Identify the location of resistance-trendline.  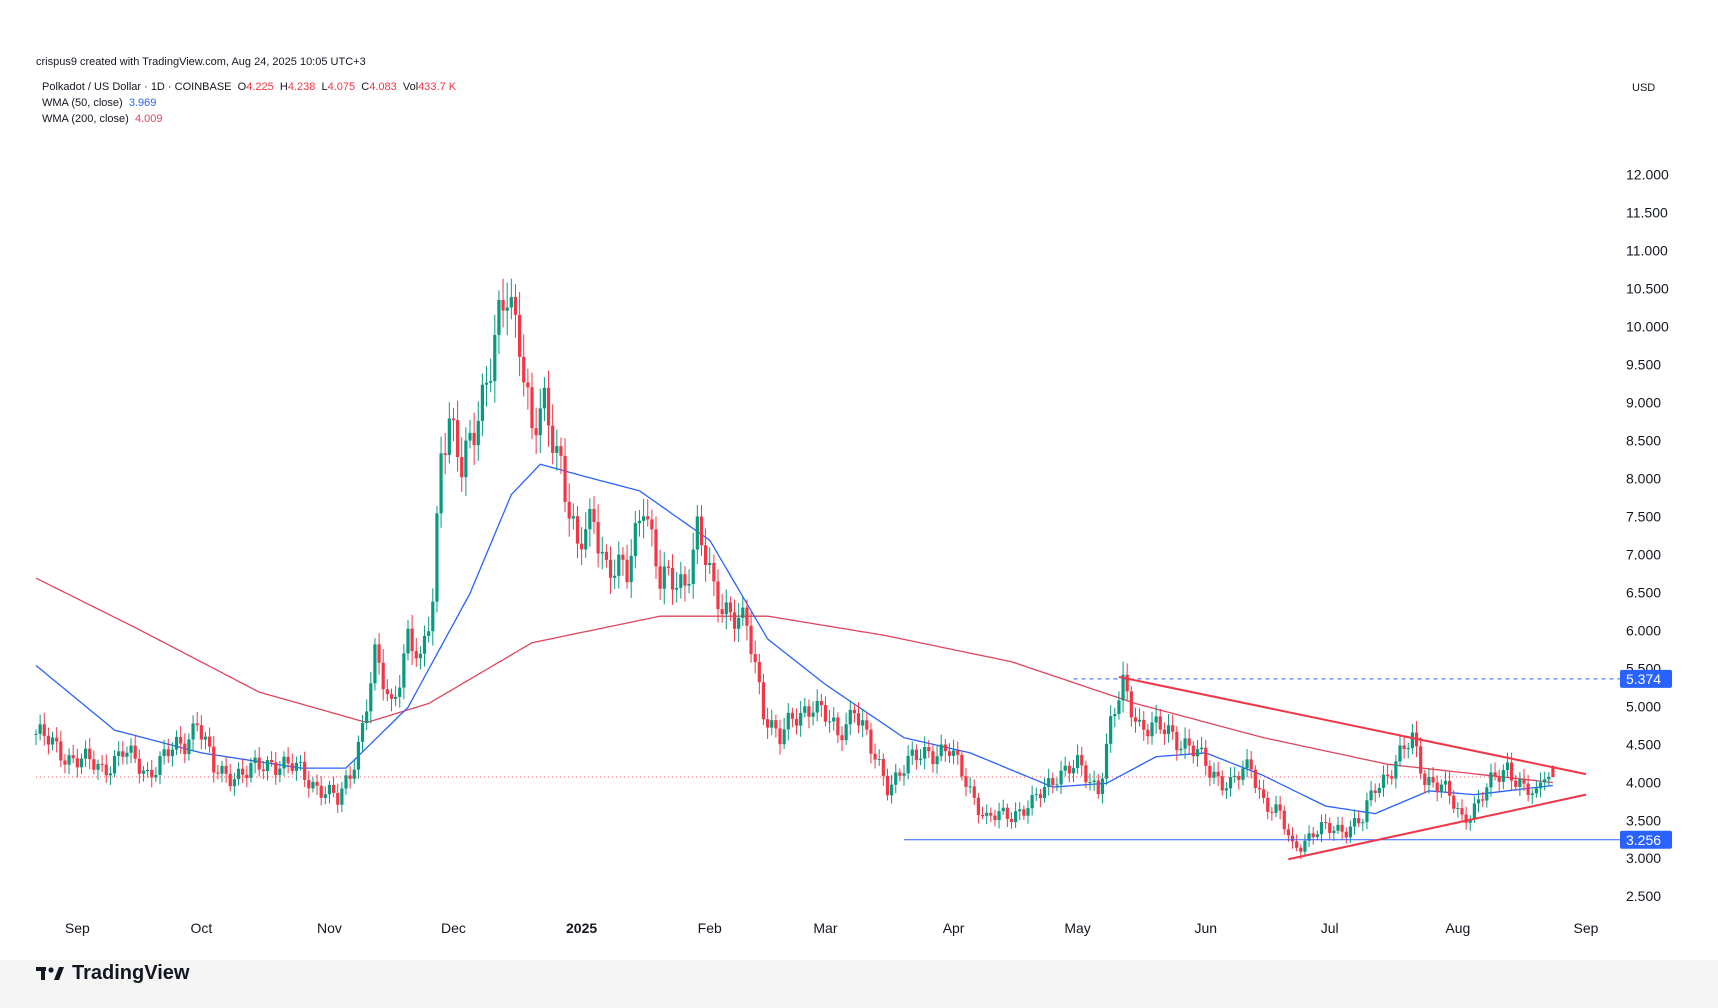
(1352, 725).